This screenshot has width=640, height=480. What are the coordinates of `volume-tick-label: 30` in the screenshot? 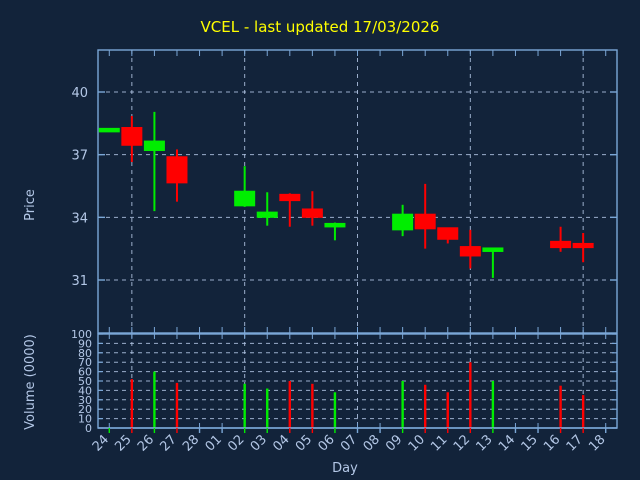 It's located at (85, 400).